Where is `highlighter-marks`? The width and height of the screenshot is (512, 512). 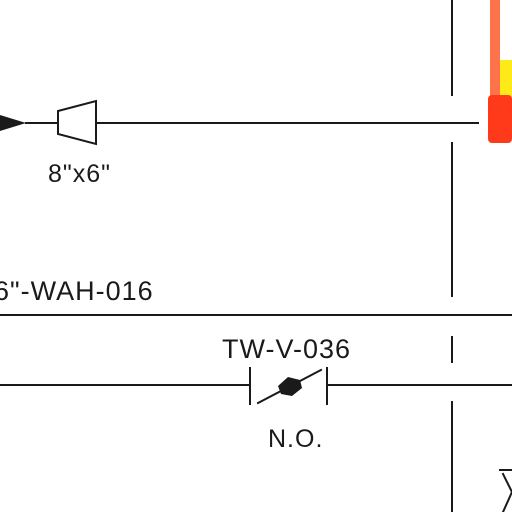 highlighter-marks is located at coordinates (500, 71).